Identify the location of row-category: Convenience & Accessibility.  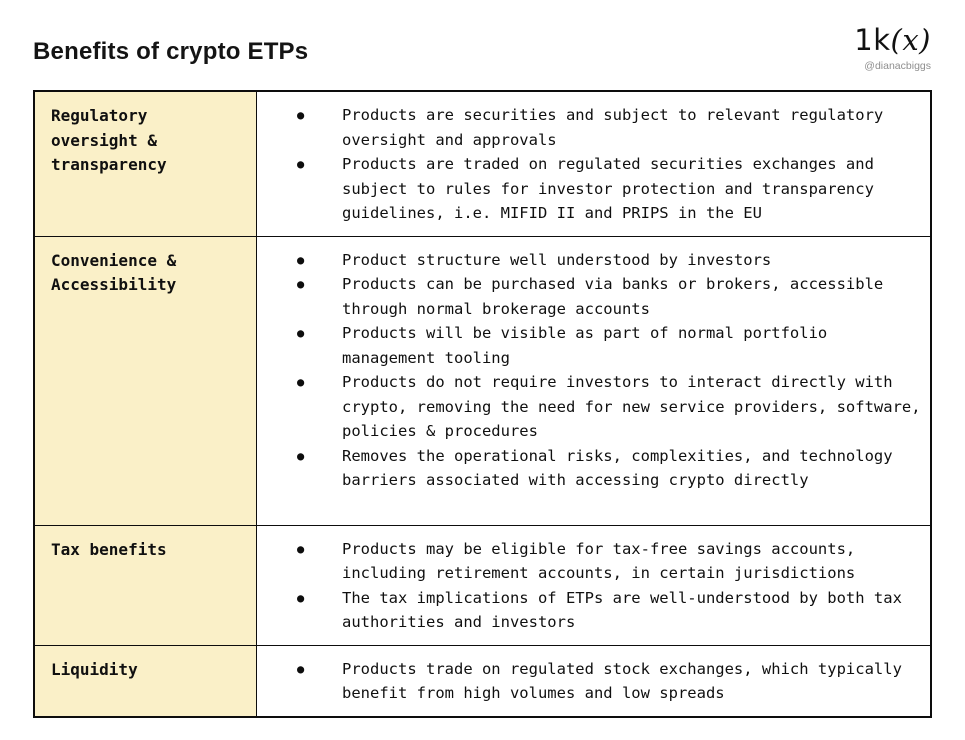
(146, 380).